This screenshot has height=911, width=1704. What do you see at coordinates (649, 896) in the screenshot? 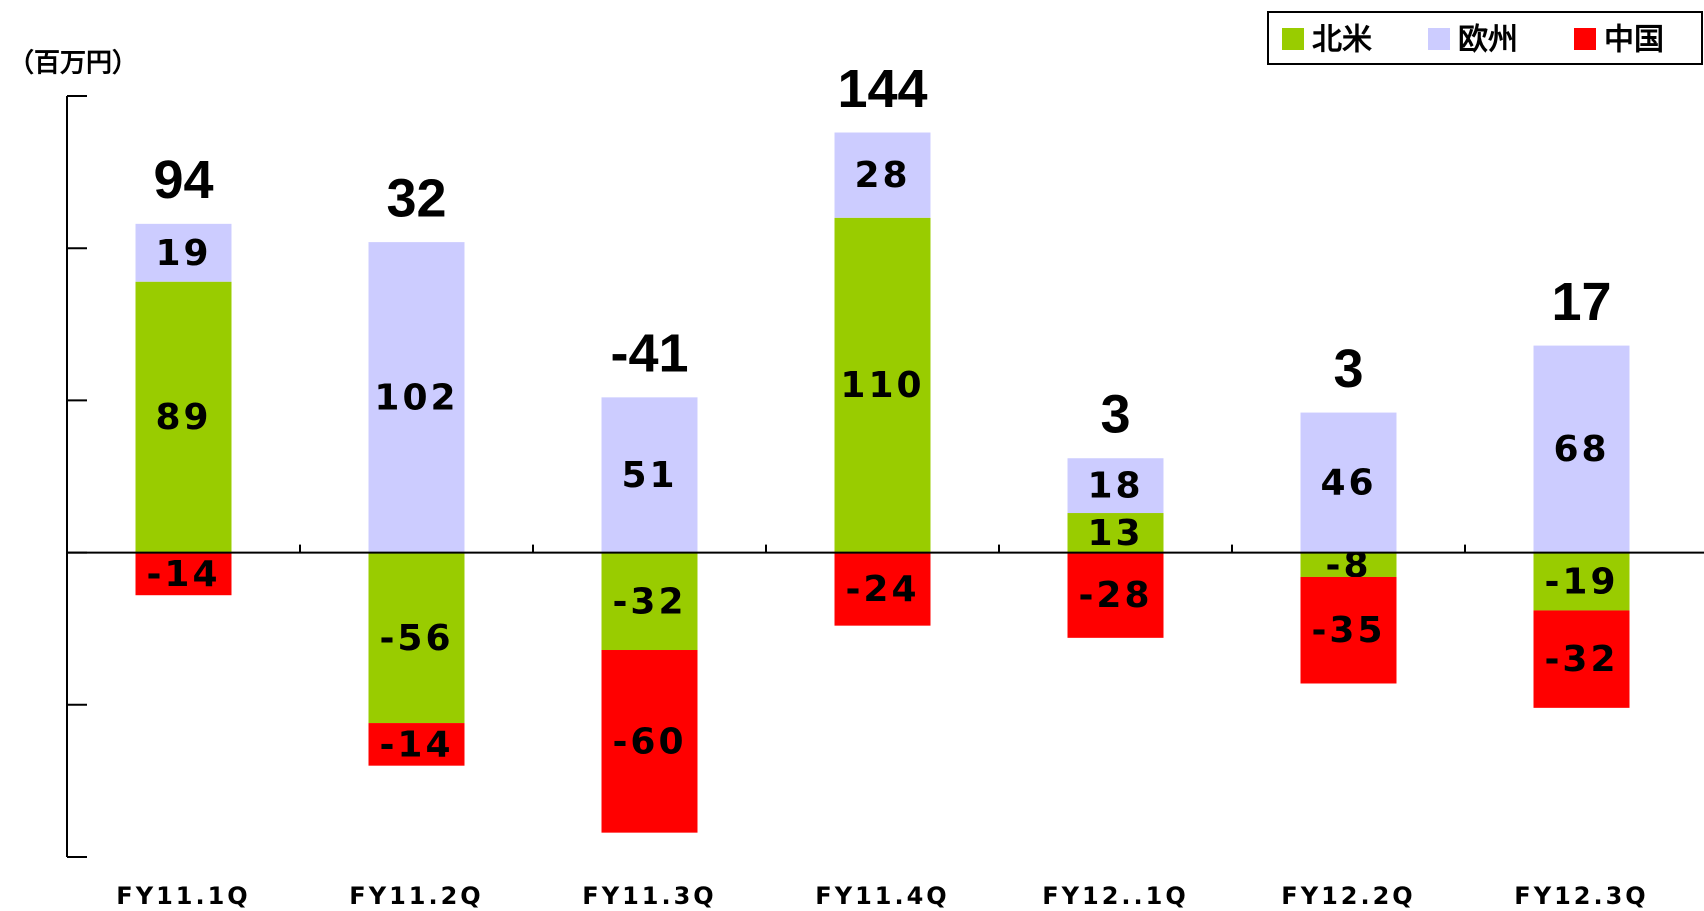
I see `x-tick-label: FY11.3Q` at bounding box center [649, 896].